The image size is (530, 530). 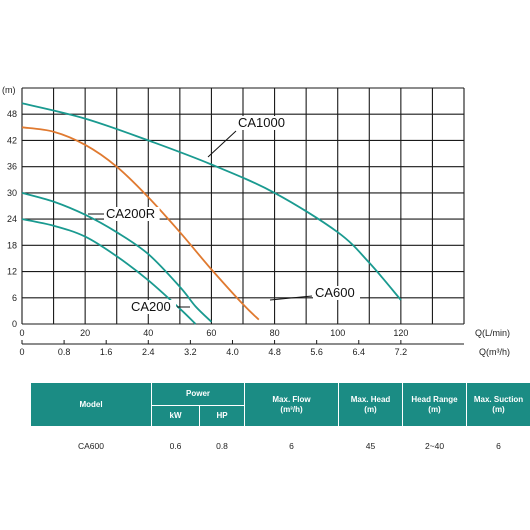 What do you see at coordinates (291, 399) in the screenshot?
I see `header-max-flow-label: Max. Flow` at bounding box center [291, 399].